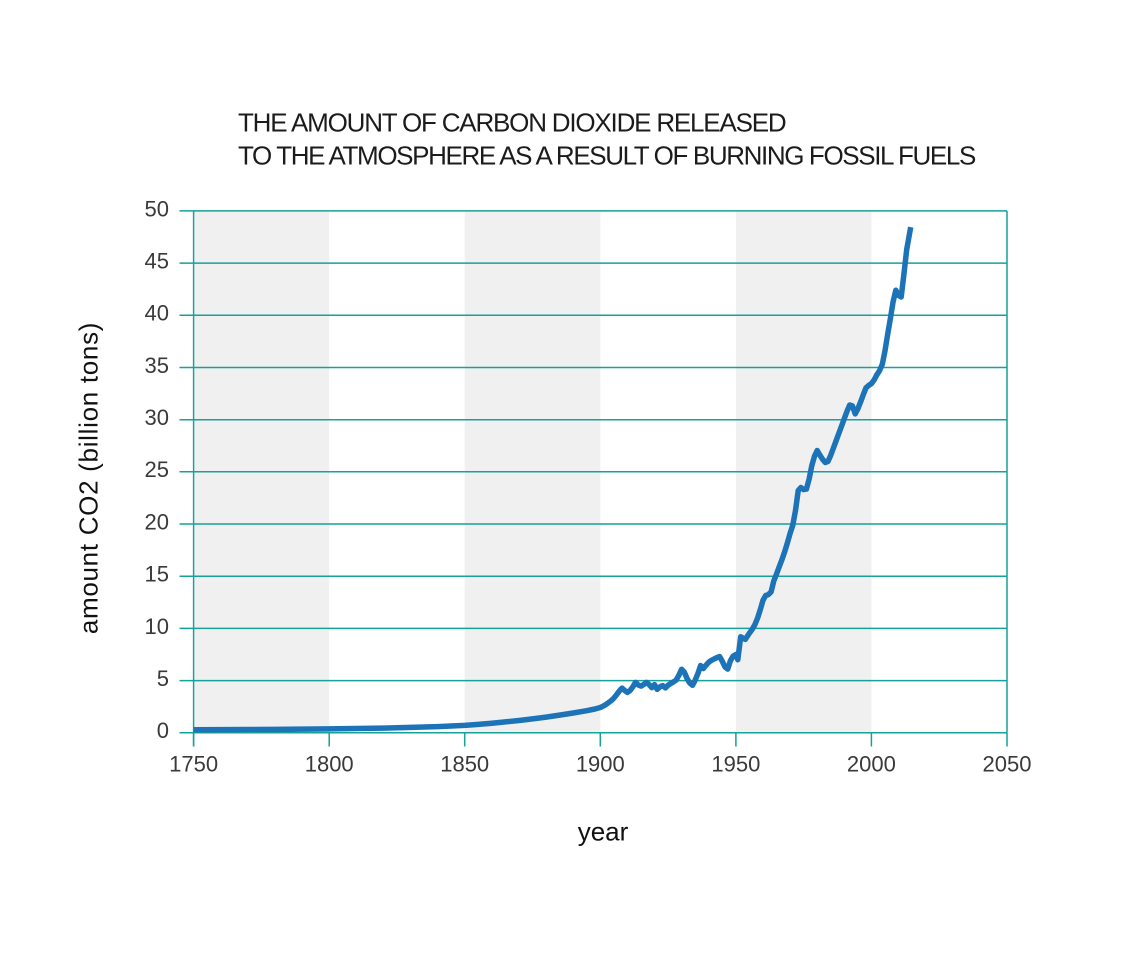 The width and height of the screenshot is (1146, 958). What do you see at coordinates (193, 764) in the screenshot?
I see `svg-text: 1750` at bounding box center [193, 764].